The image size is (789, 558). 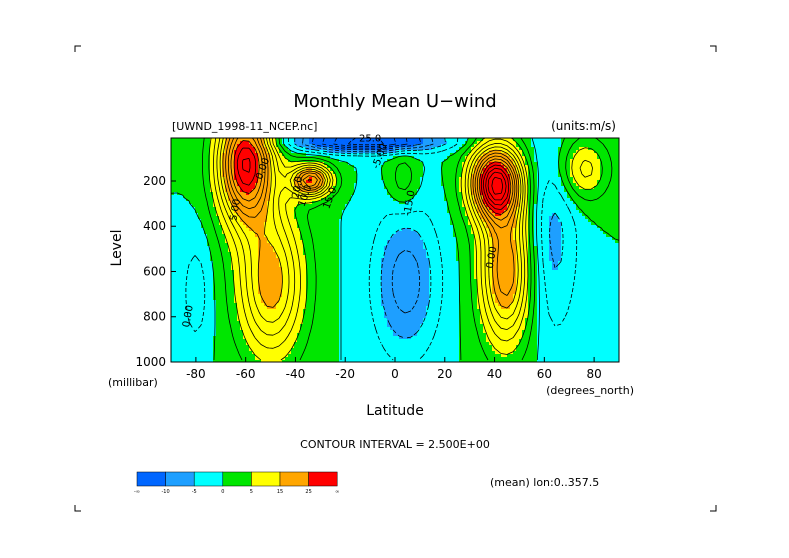 I want to click on x-tick-label: -40, so click(x=296, y=374).